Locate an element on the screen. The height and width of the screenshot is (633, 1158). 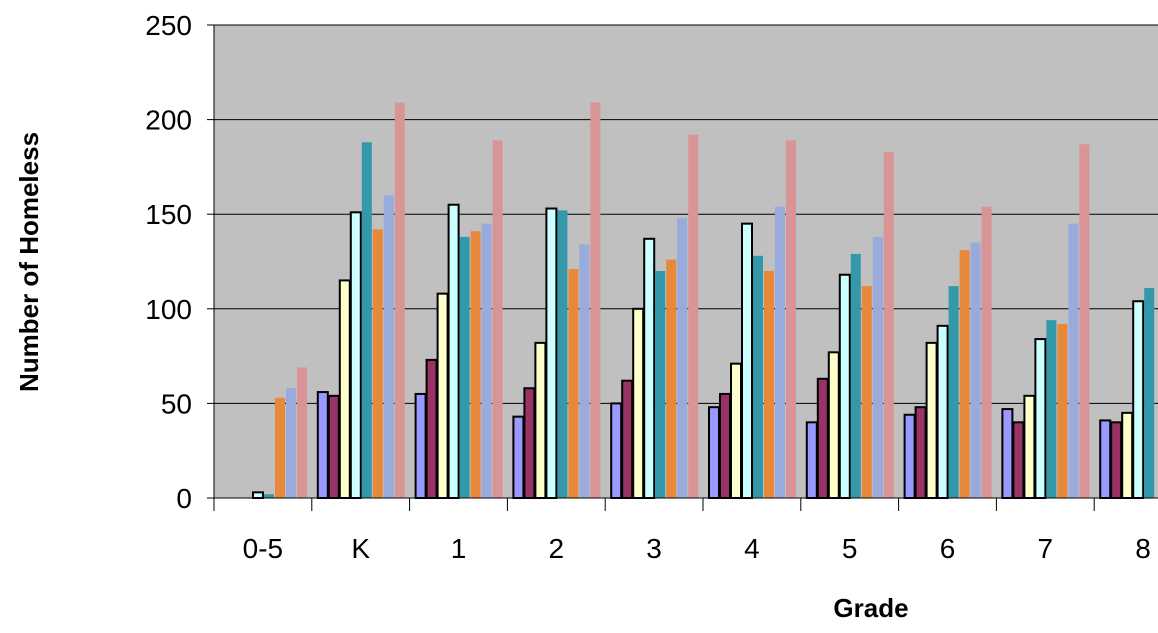
x-tick-label: 4 is located at coordinates (752, 548).